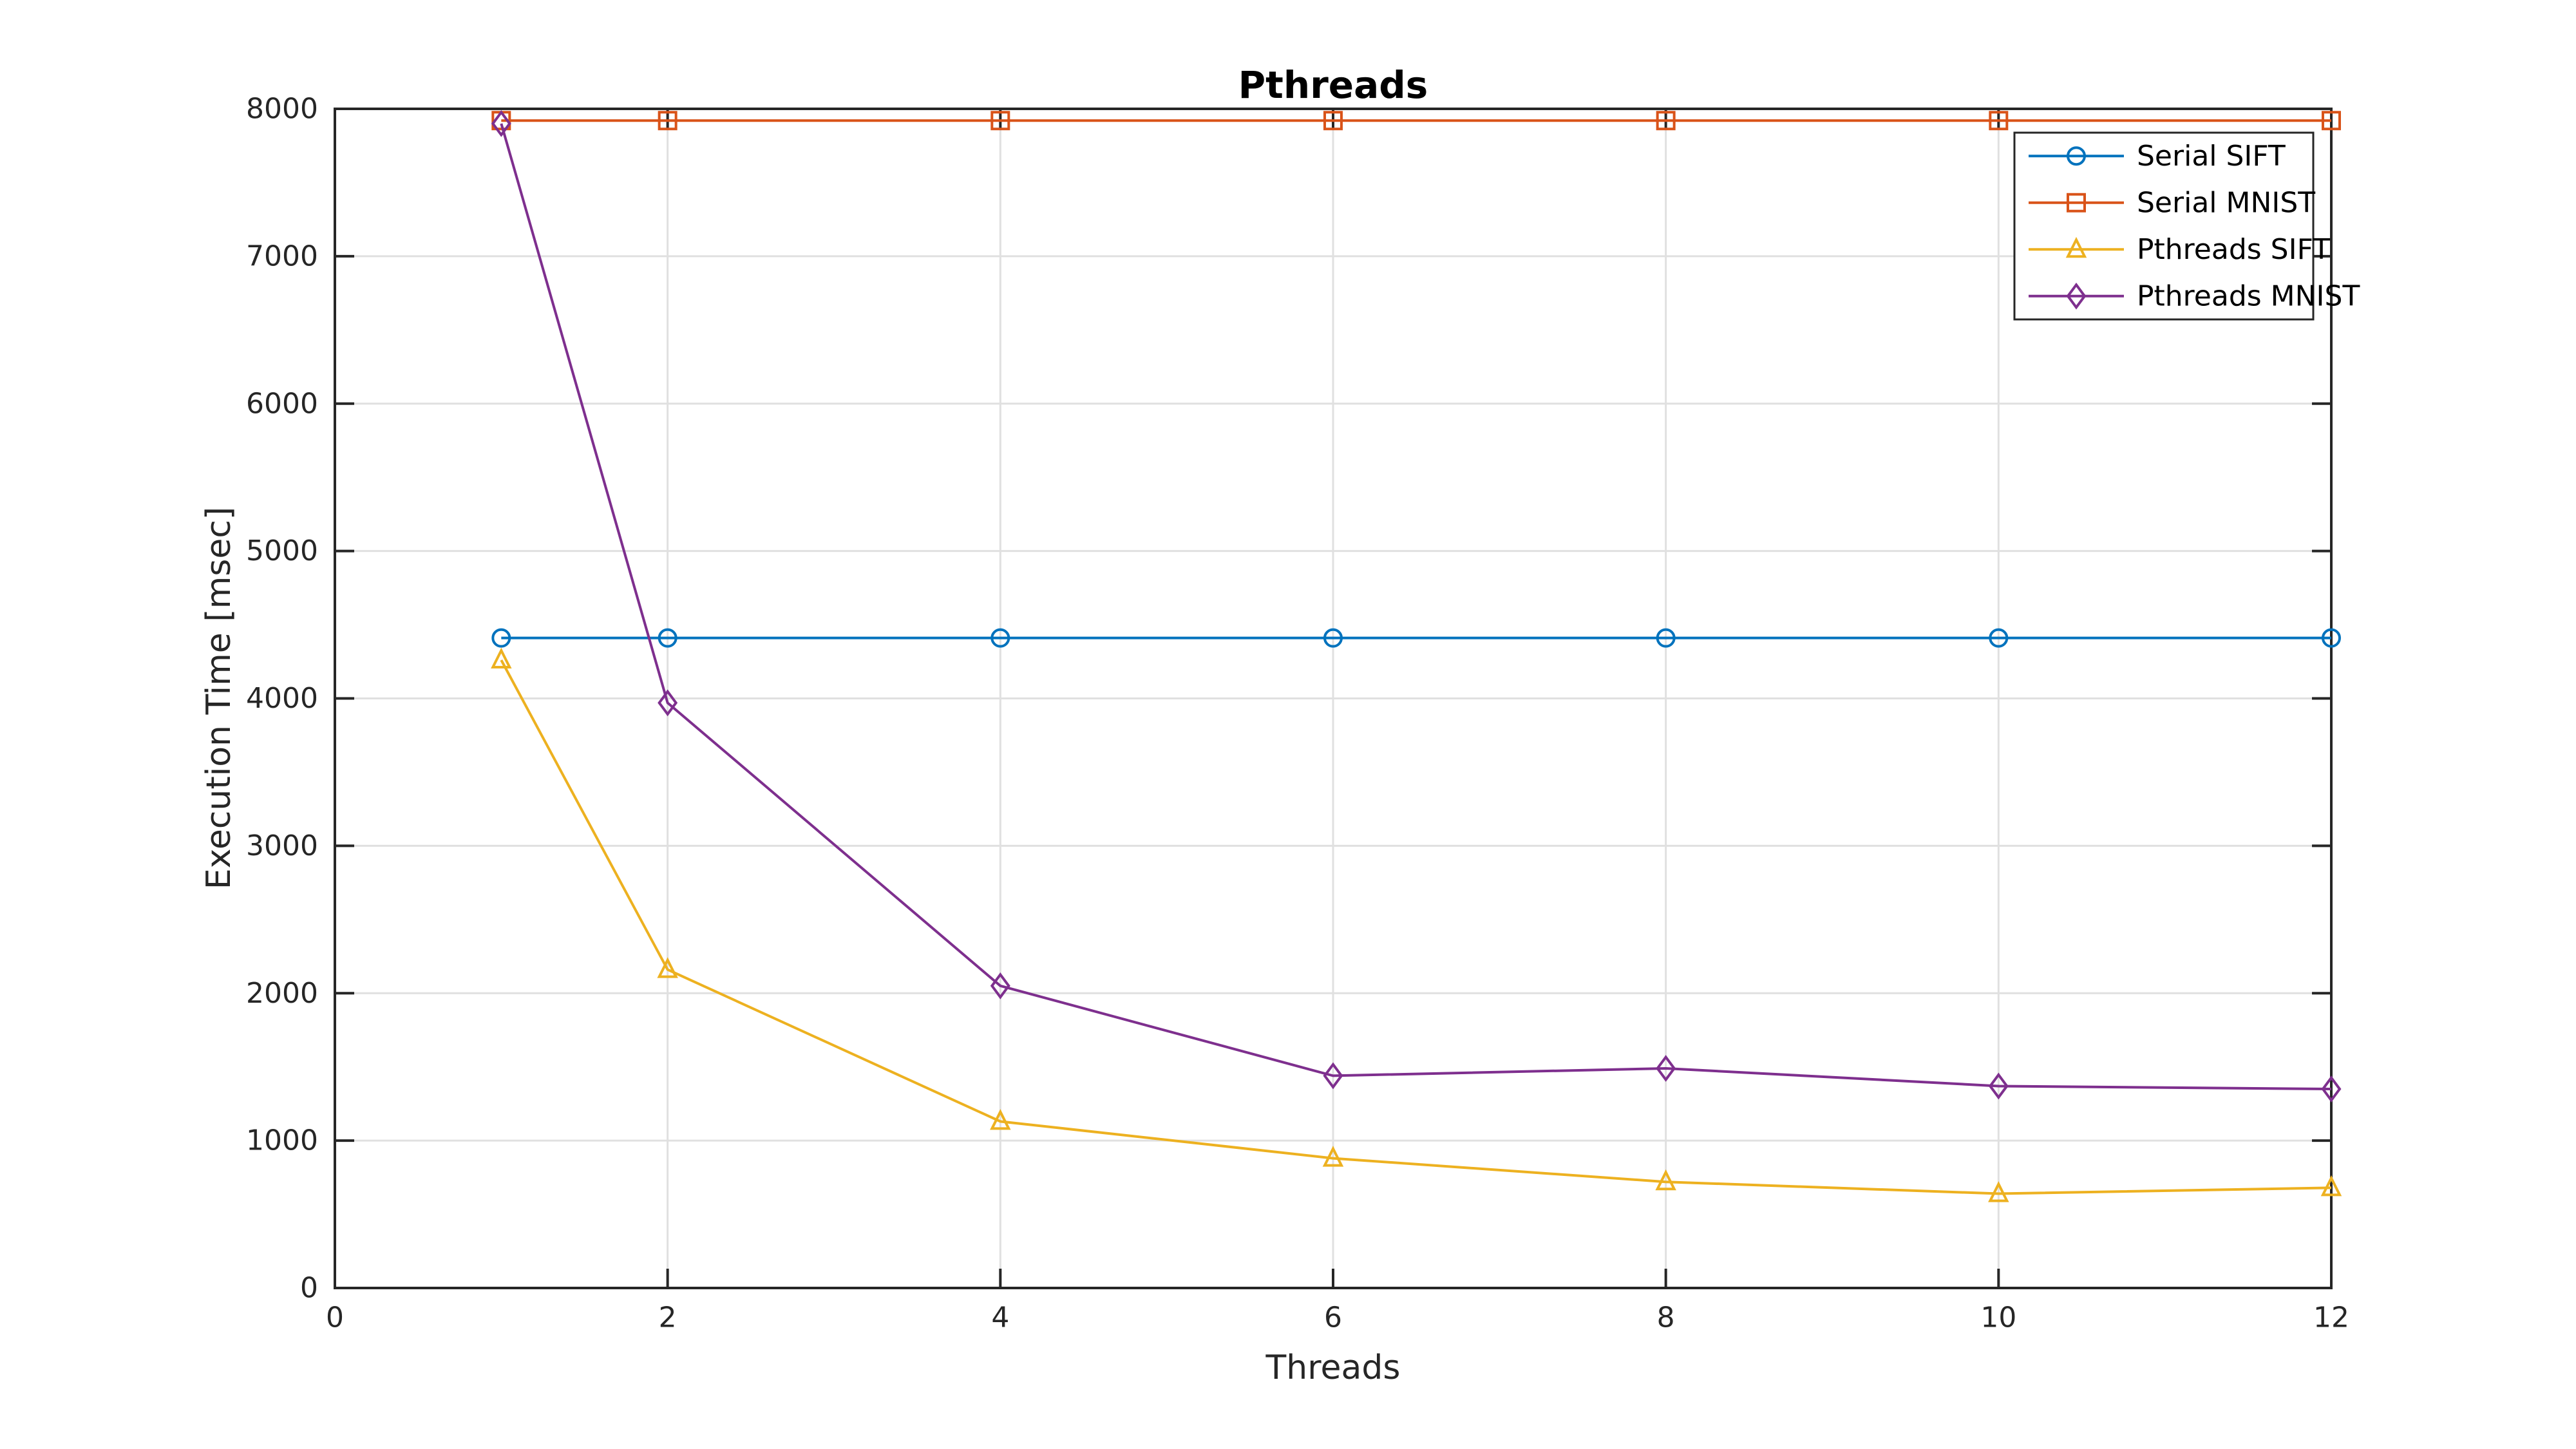 The height and width of the screenshot is (1449, 2576). I want to click on x-tick-label: 6, so click(1333, 1318).